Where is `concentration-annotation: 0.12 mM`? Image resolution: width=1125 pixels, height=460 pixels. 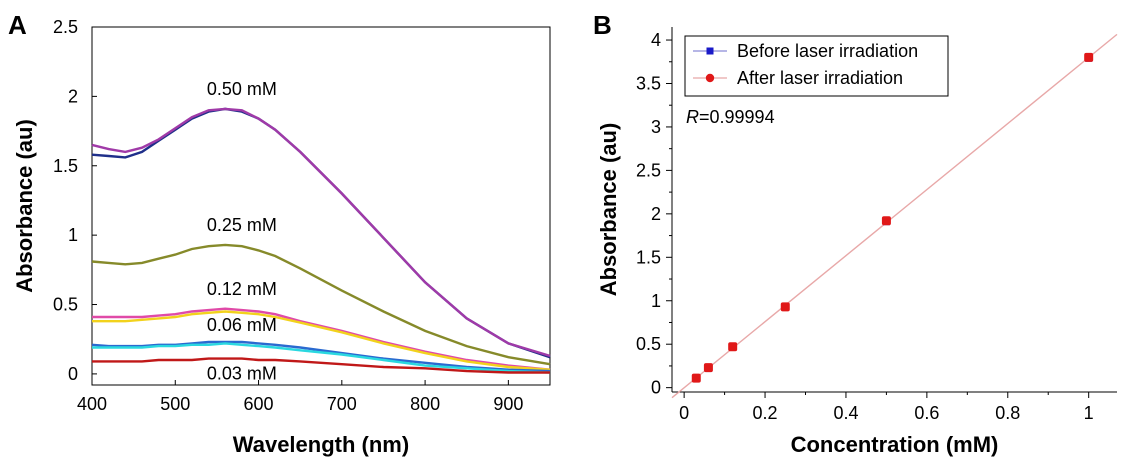
concentration-annotation: 0.12 mM is located at coordinates (242, 289).